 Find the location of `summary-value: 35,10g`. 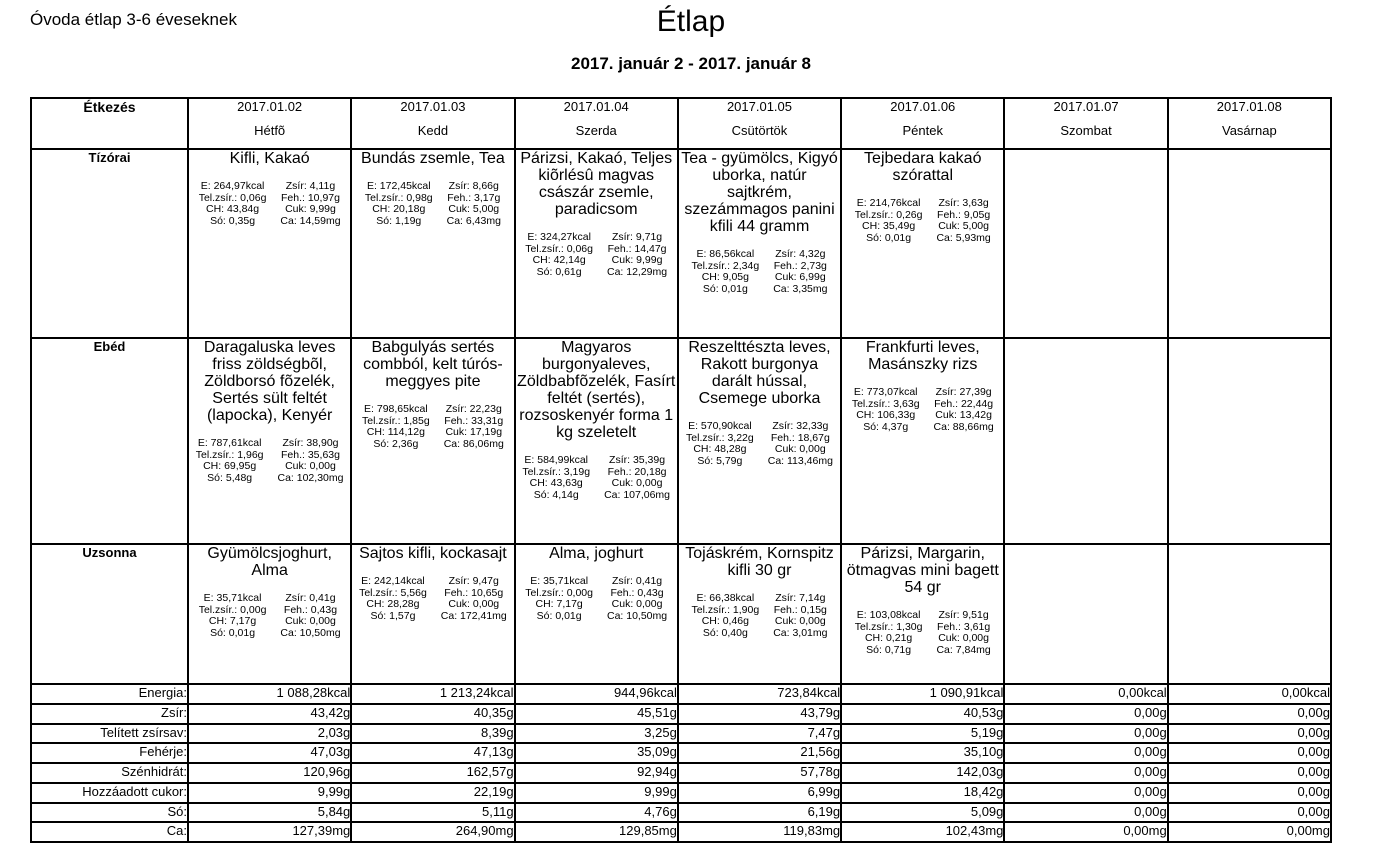

summary-value: 35,10g is located at coordinates (923, 753).